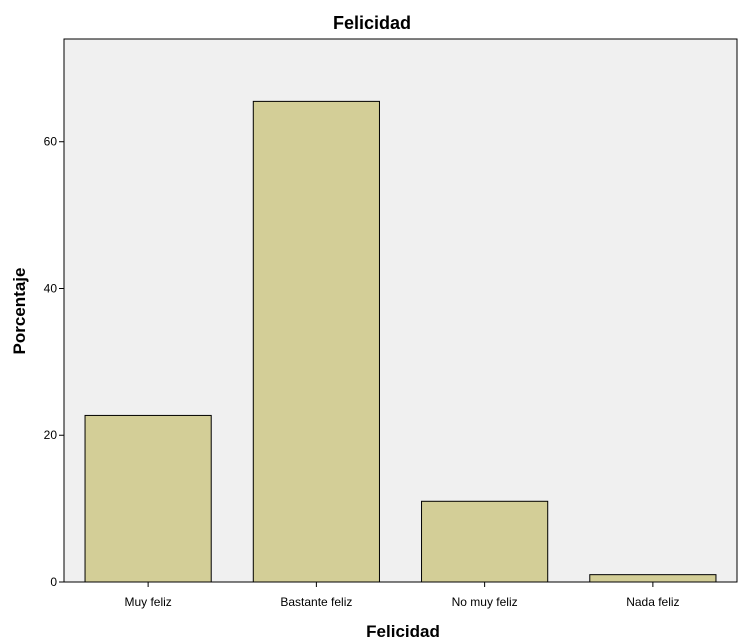 This screenshot has width=738, height=641. What do you see at coordinates (652, 602) in the screenshot?
I see `x-tick-label: Nada feliz` at bounding box center [652, 602].